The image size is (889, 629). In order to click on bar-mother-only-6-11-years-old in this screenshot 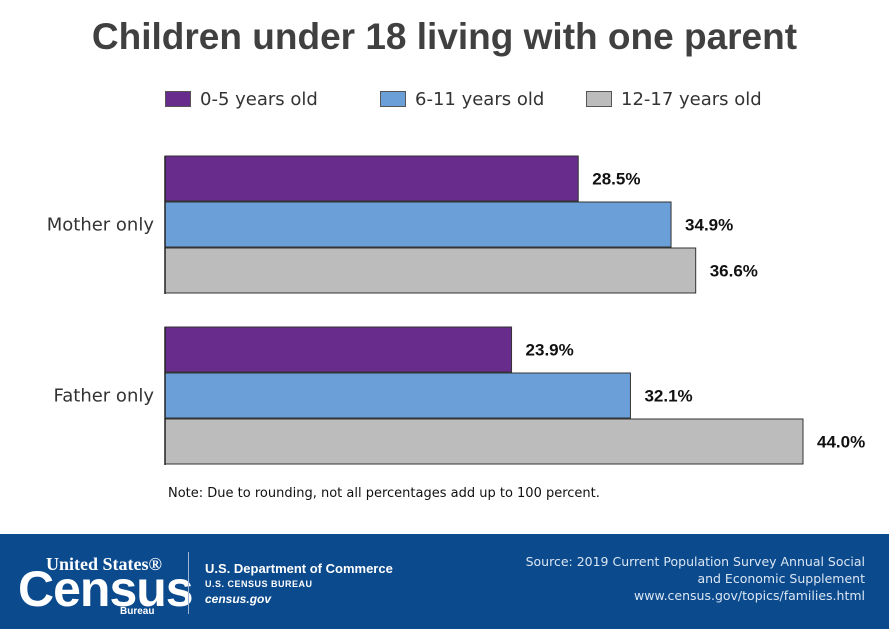, I will do `click(418, 224)`.